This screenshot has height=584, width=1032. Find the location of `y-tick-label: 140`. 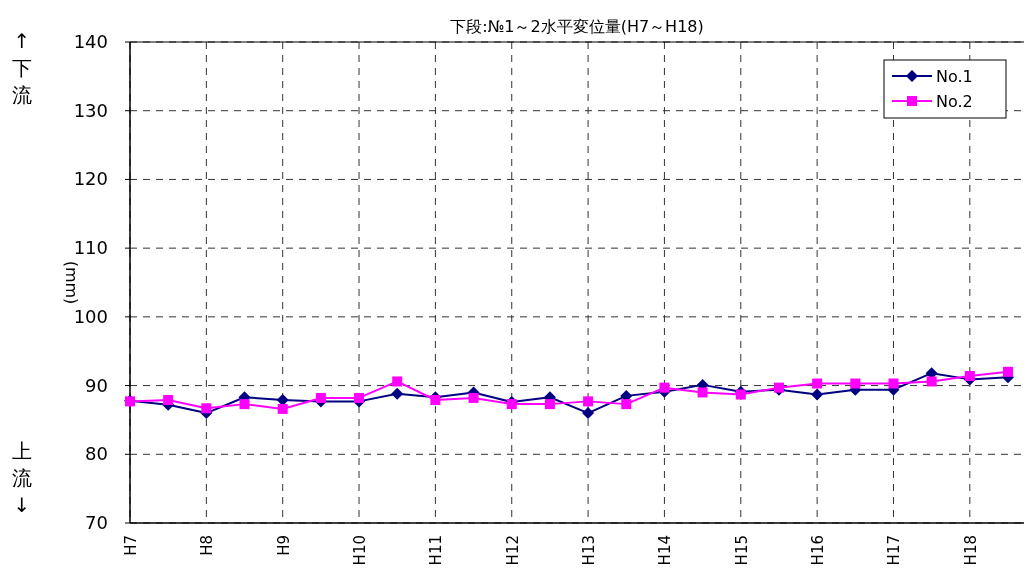

y-tick-label: 140 is located at coordinates (90, 41).